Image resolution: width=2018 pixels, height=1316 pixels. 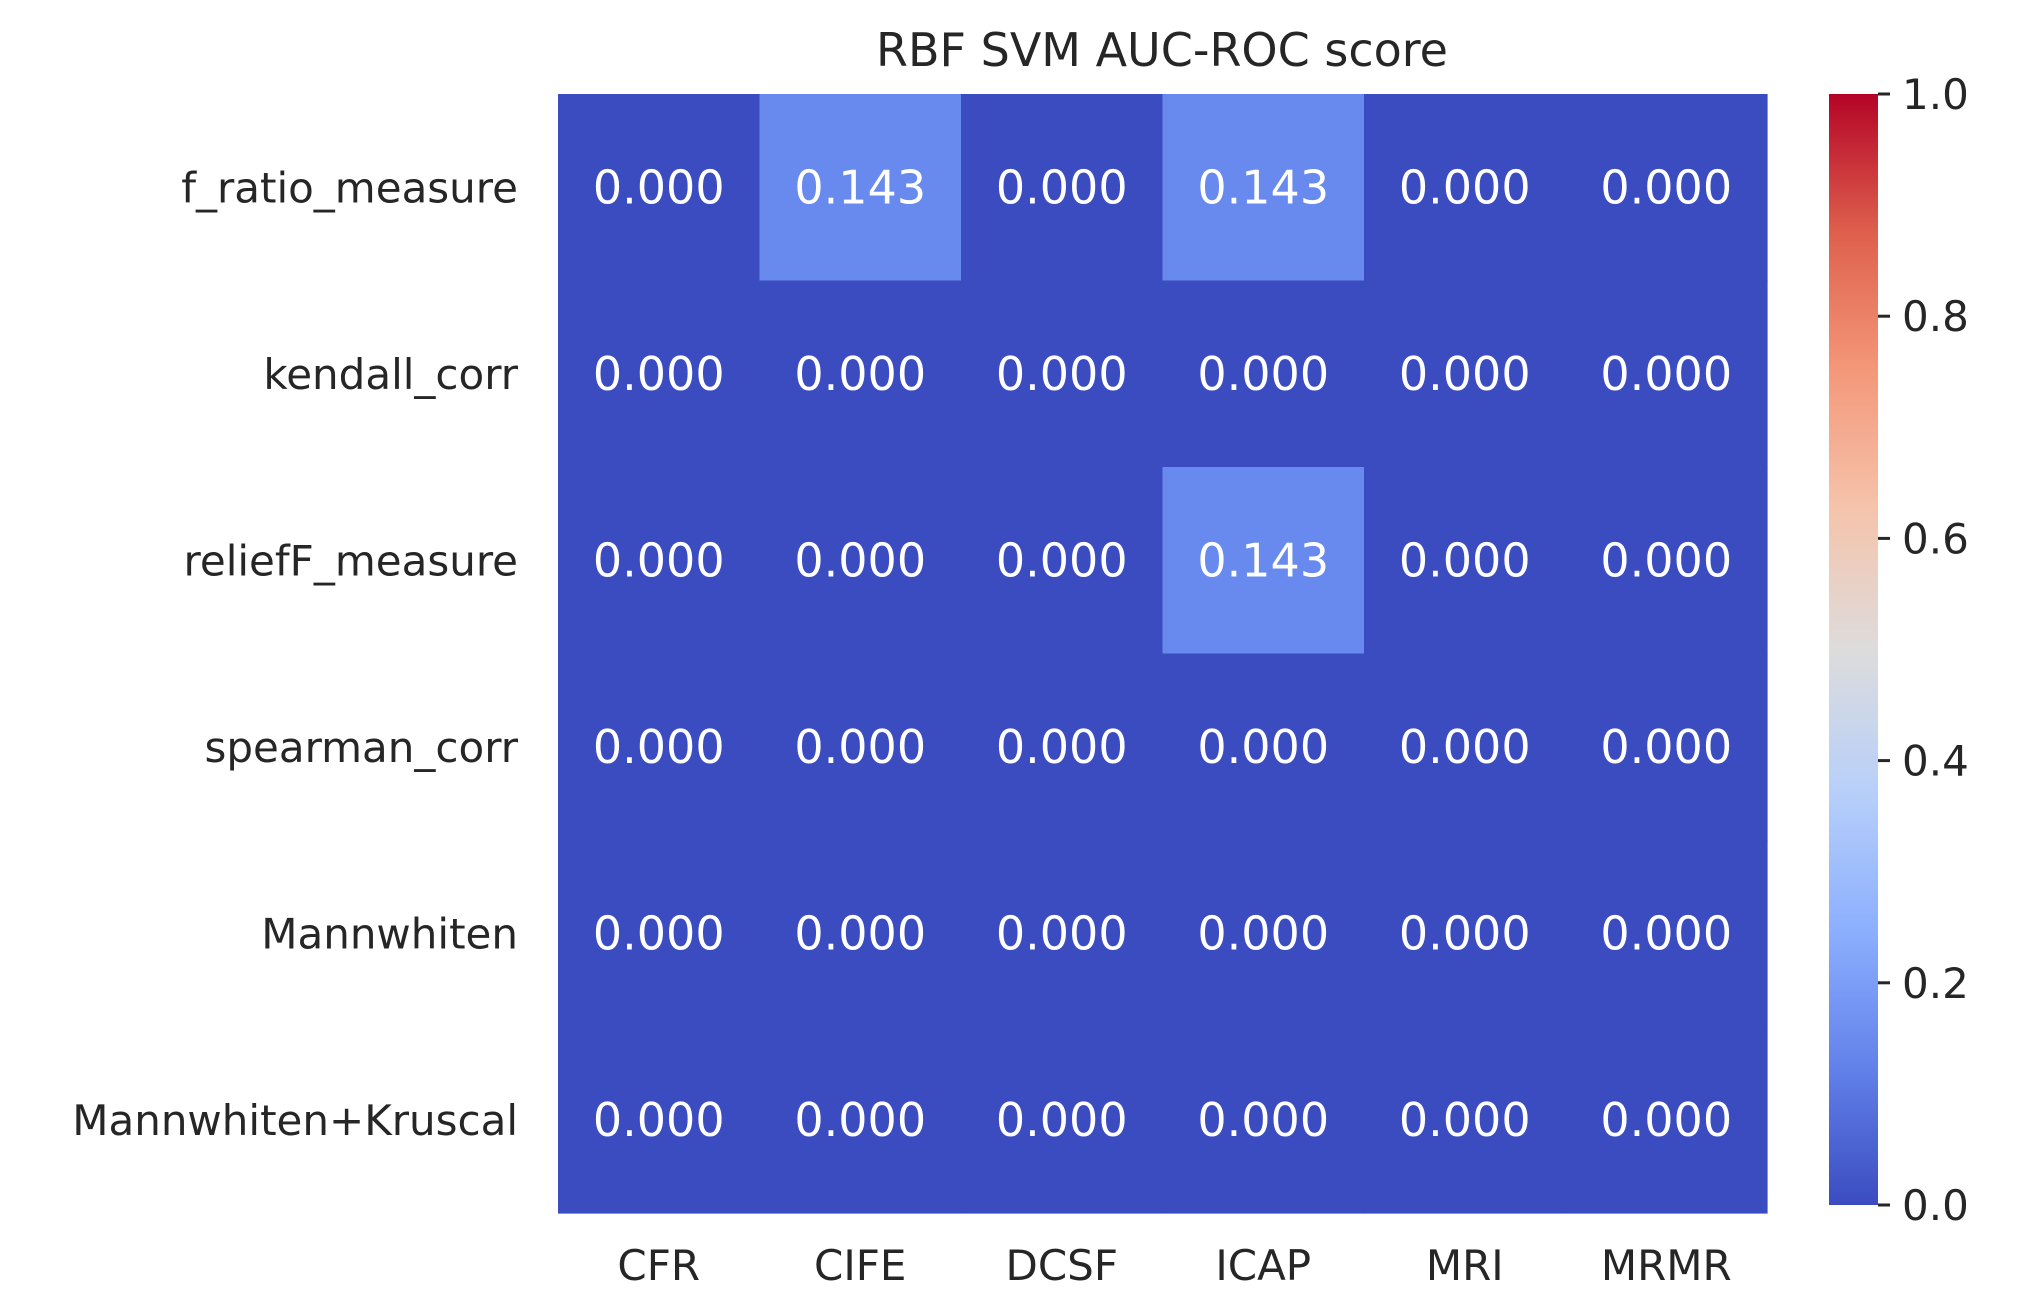 What do you see at coordinates (1935, 761) in the screenshot?
I see `colorbar-tick-label: 0.4` at bounding box center [1935, 761].